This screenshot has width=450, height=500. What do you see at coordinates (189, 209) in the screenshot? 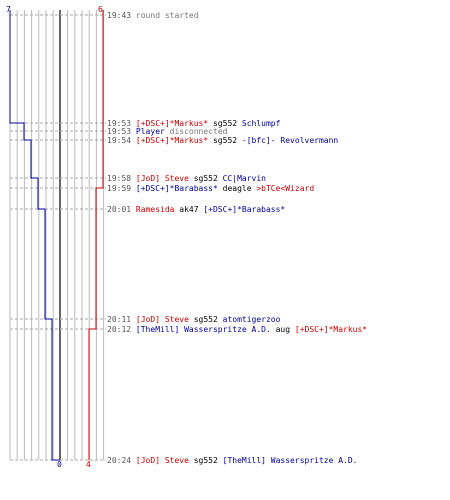
I see `event-weapon: ak47` at bounding box center [189, 209].